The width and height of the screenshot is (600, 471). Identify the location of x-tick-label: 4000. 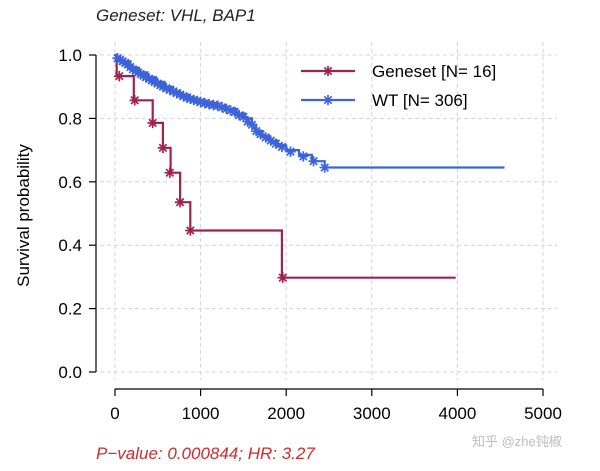
(457, 413).